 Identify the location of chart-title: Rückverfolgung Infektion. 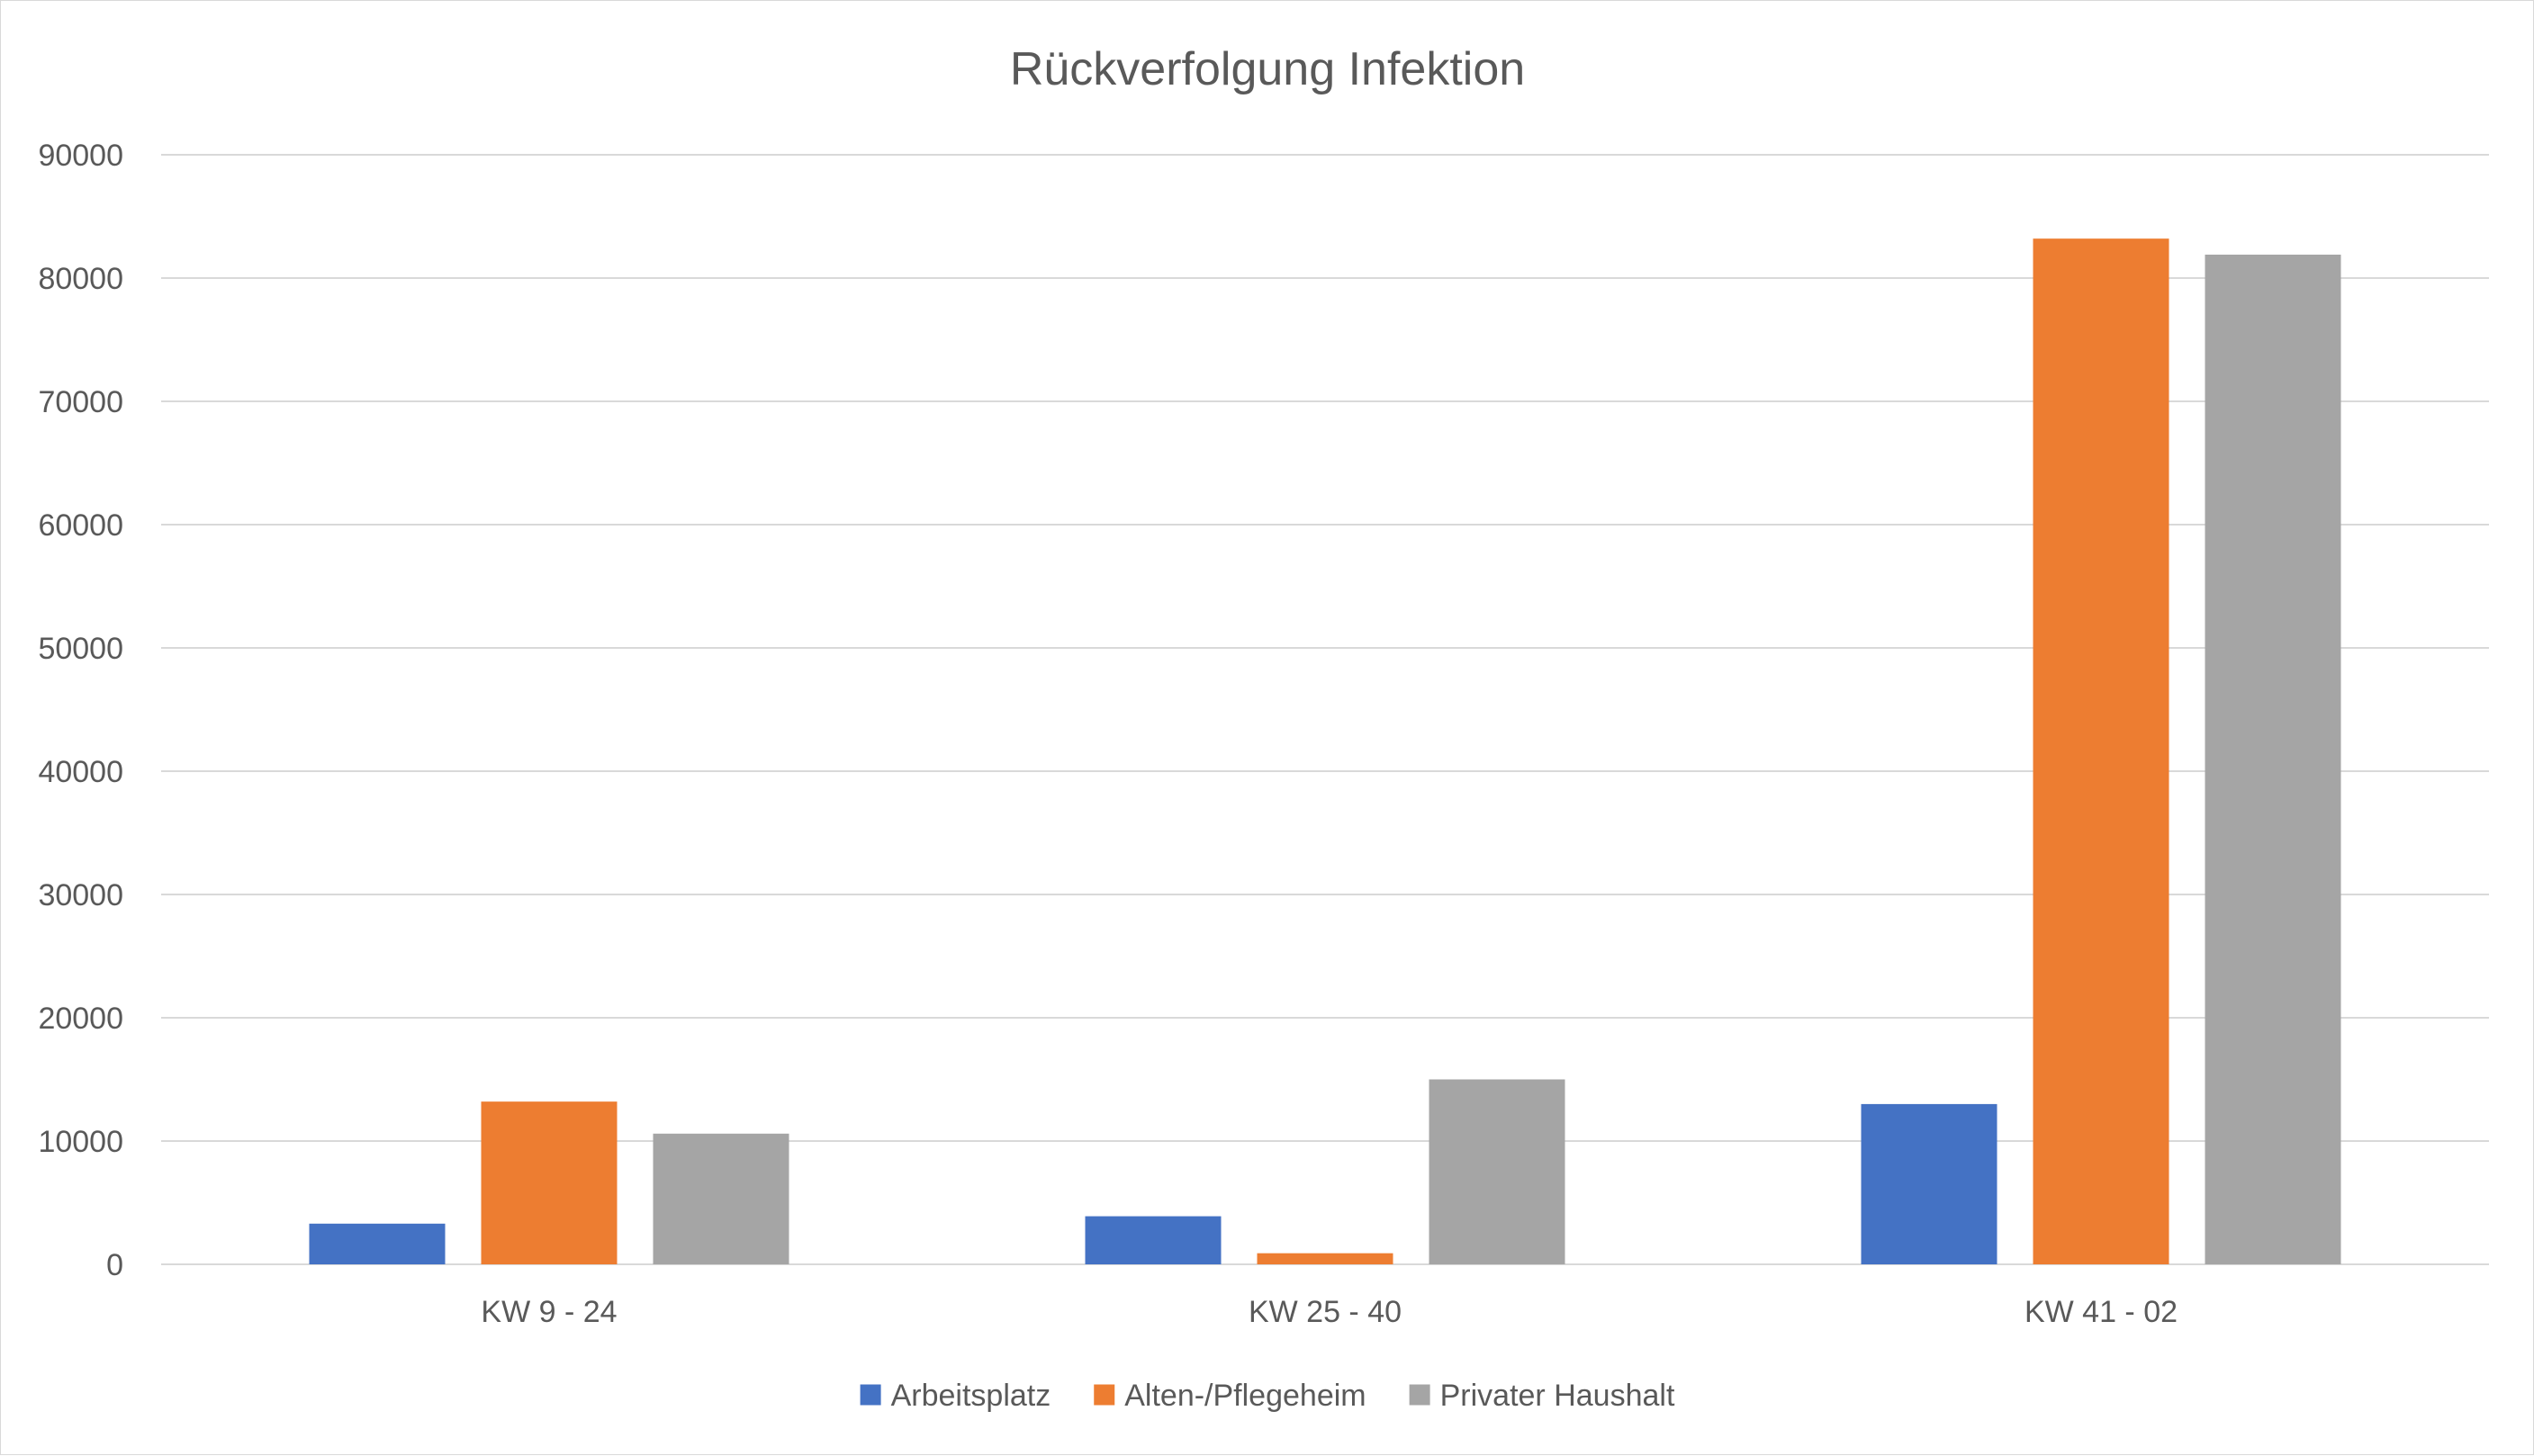
(1267, 69).